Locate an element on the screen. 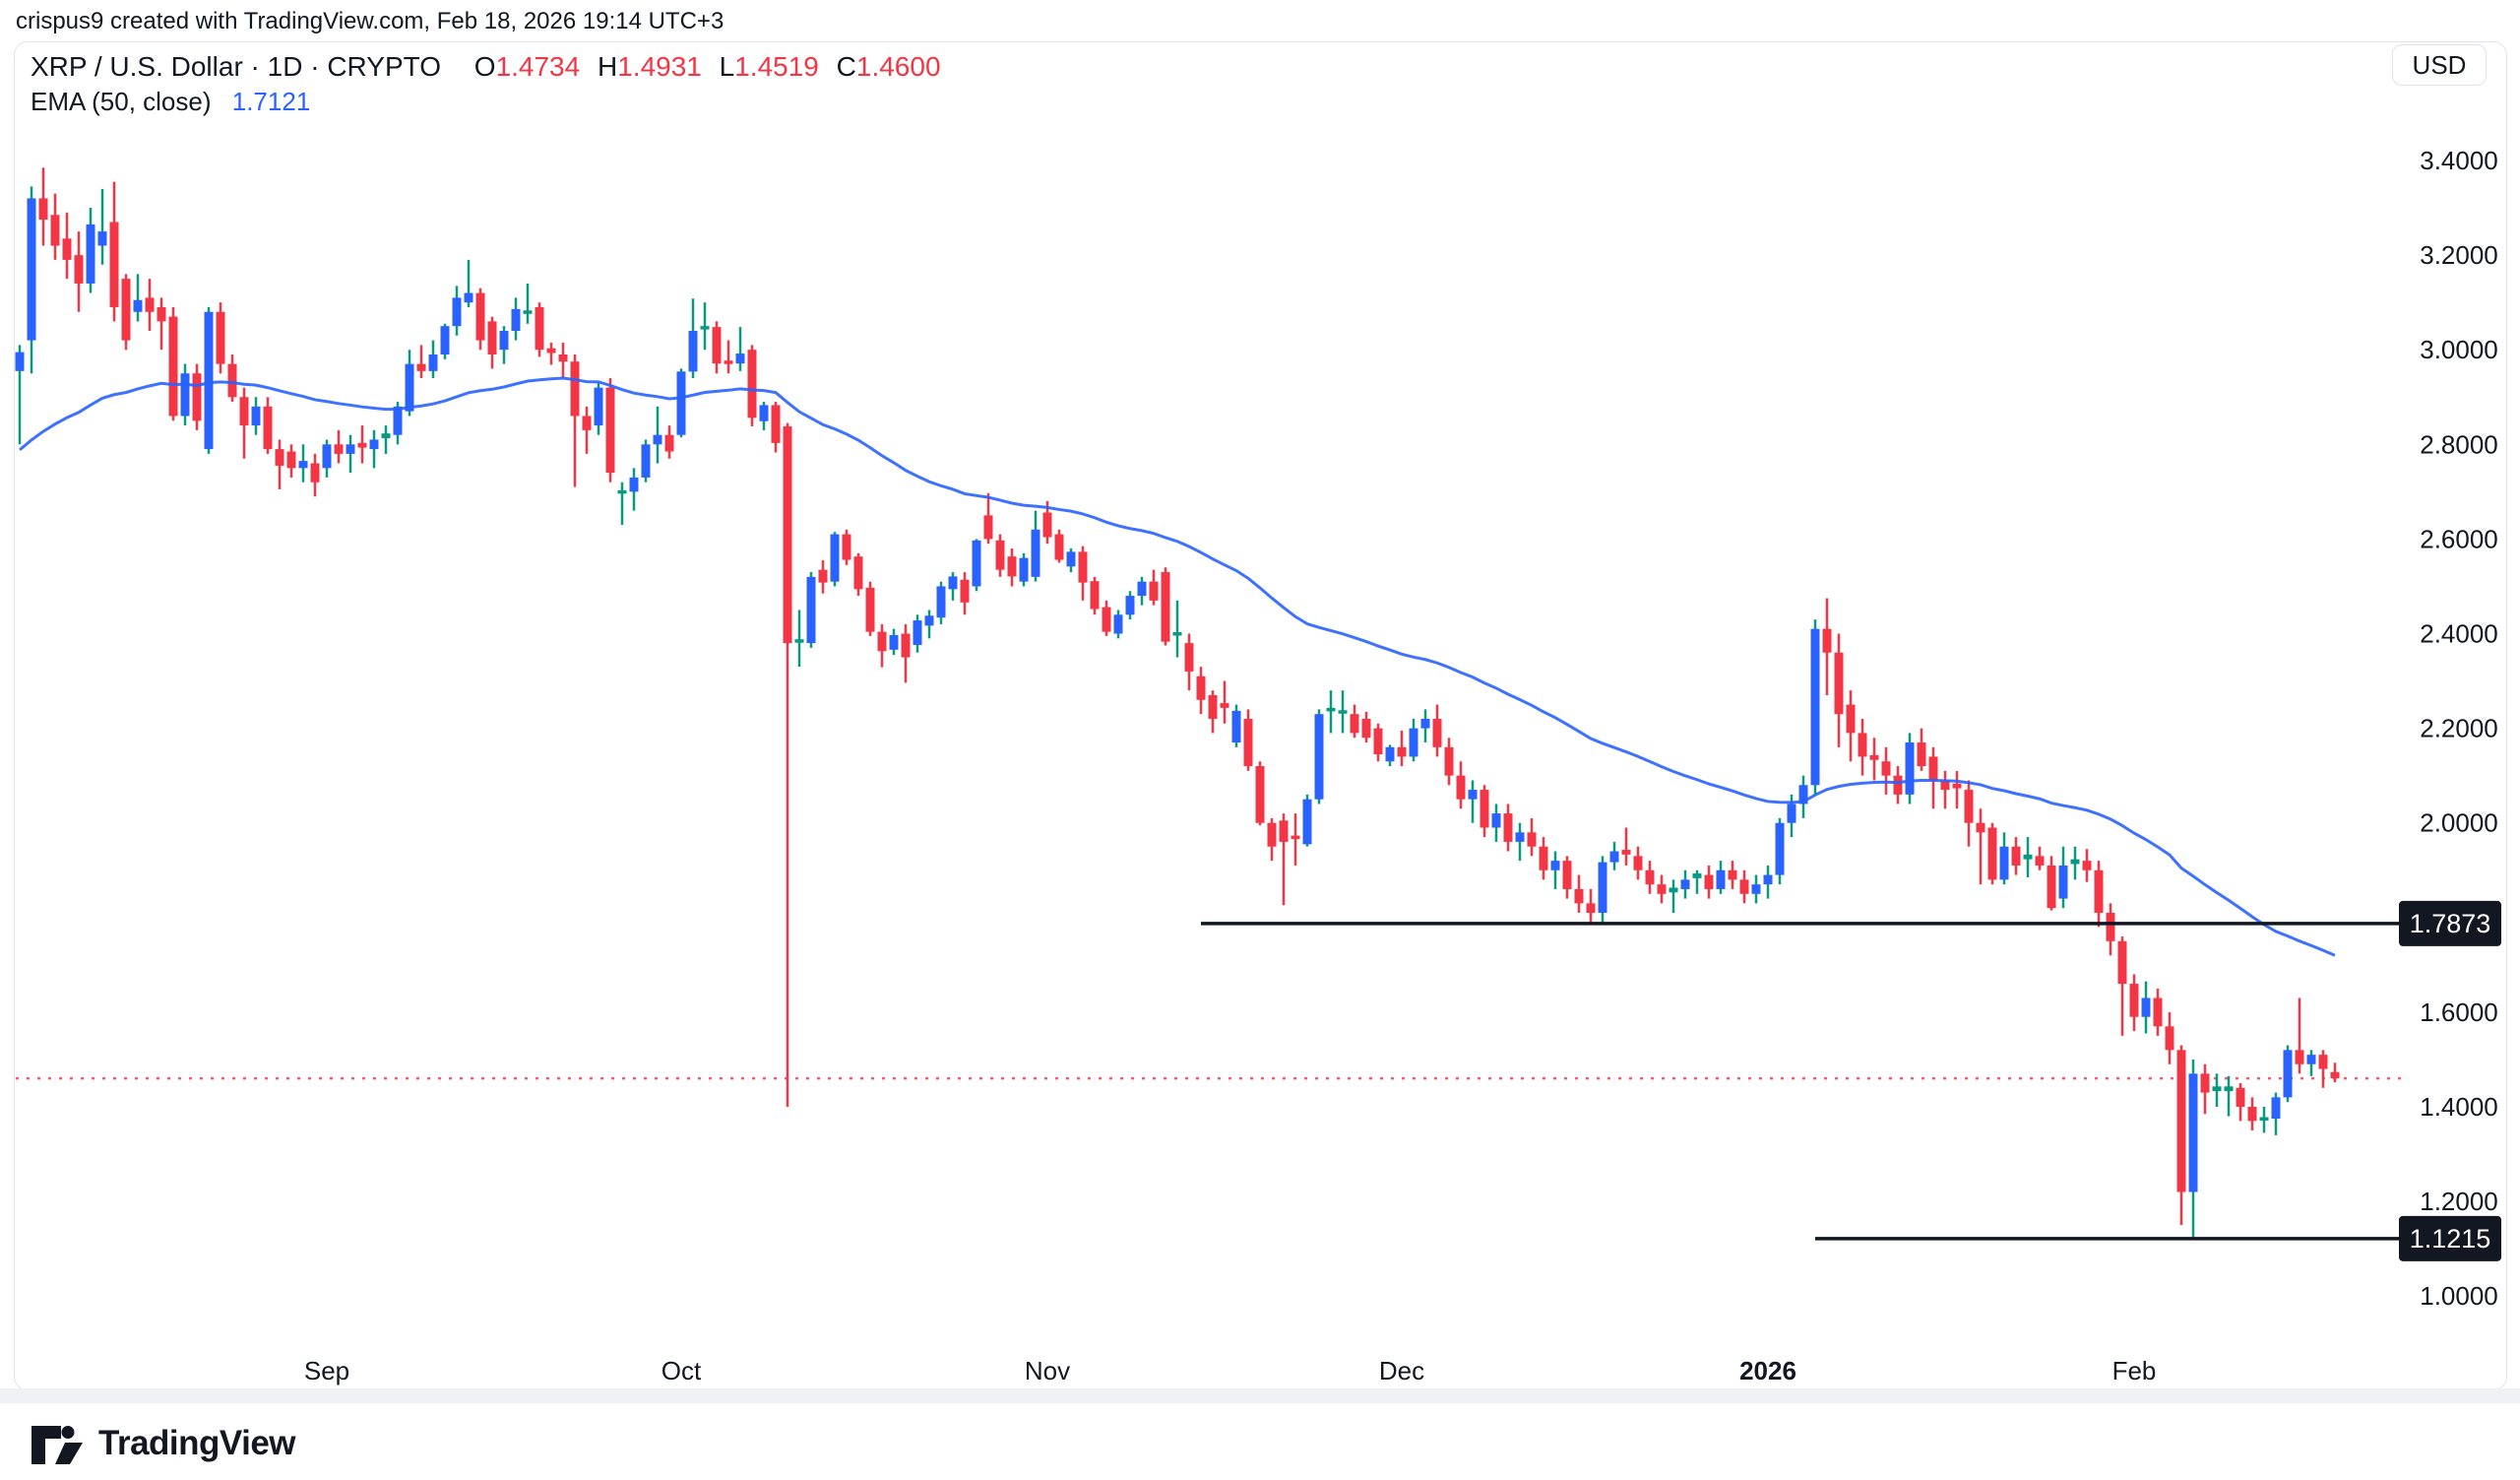  time-axis-label: Sep is located at coordinates (326, 1370).